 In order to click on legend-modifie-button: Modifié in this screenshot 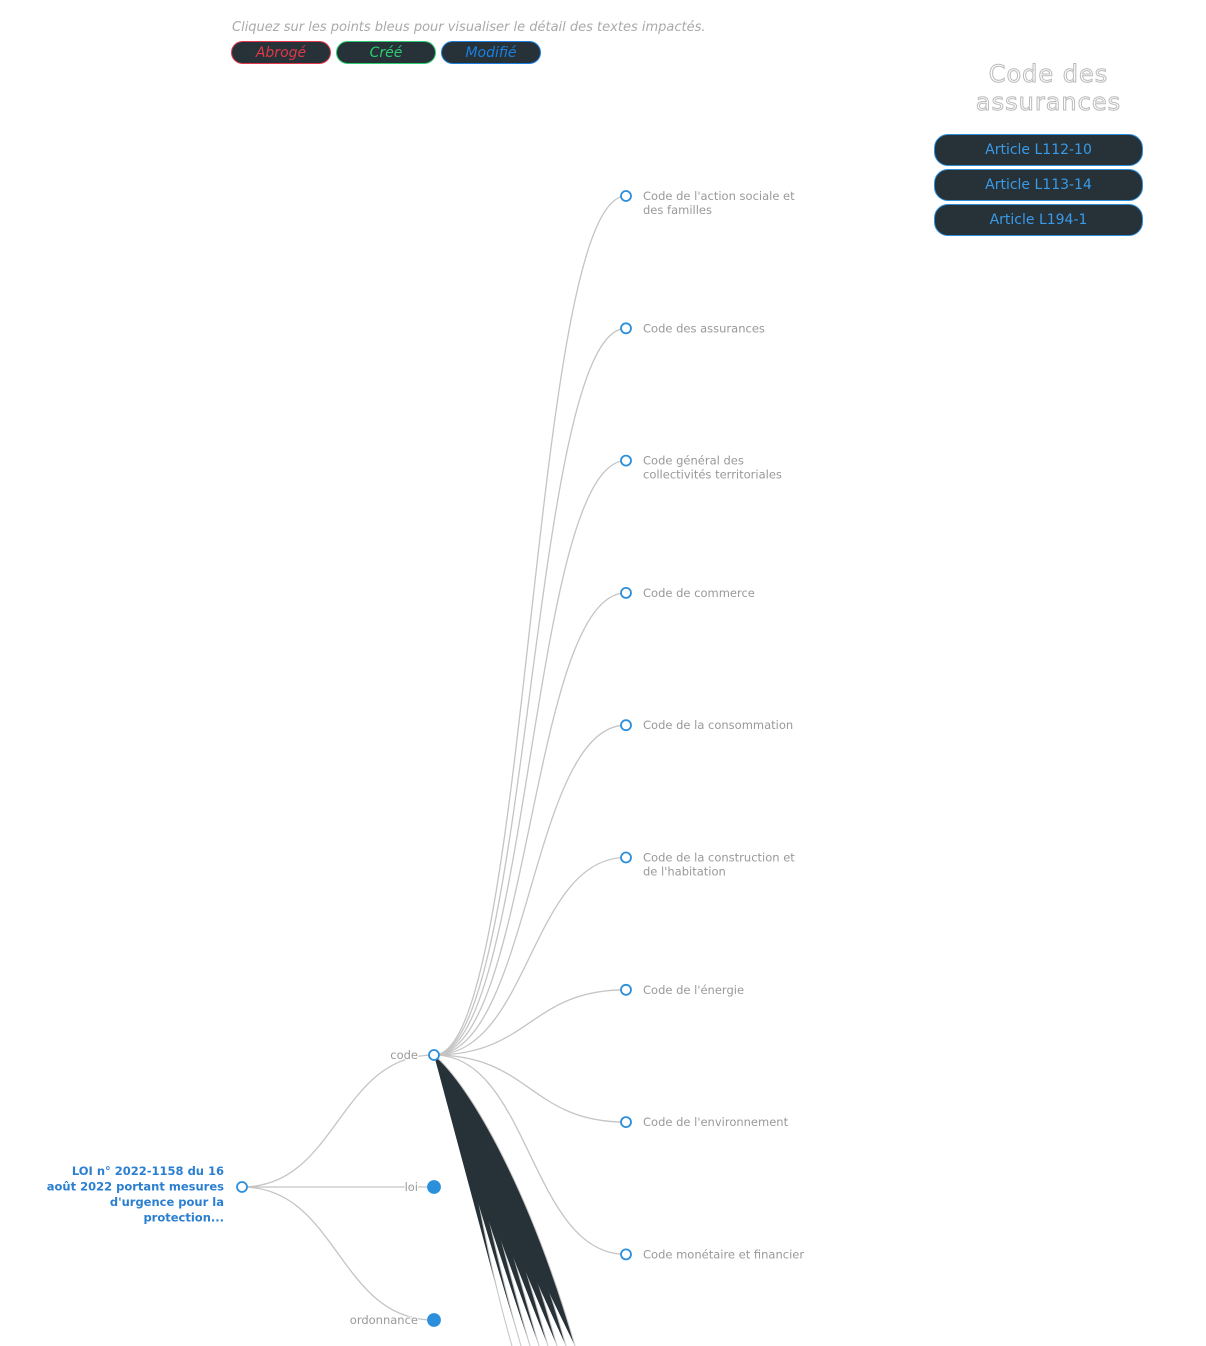, I will do `click(491, 52)`.